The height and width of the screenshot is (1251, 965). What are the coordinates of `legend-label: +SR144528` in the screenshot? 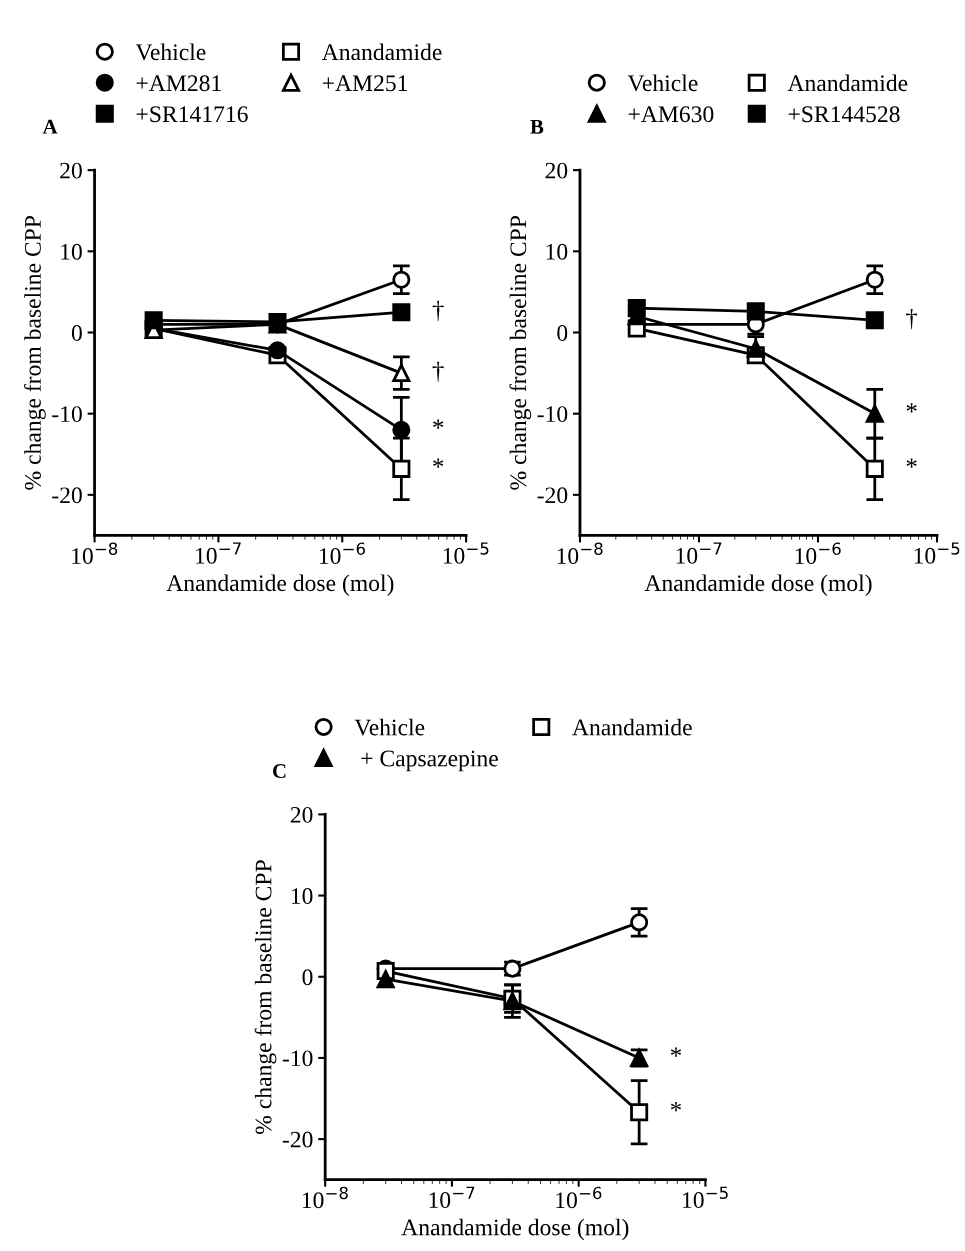 It's located at (844, 114).